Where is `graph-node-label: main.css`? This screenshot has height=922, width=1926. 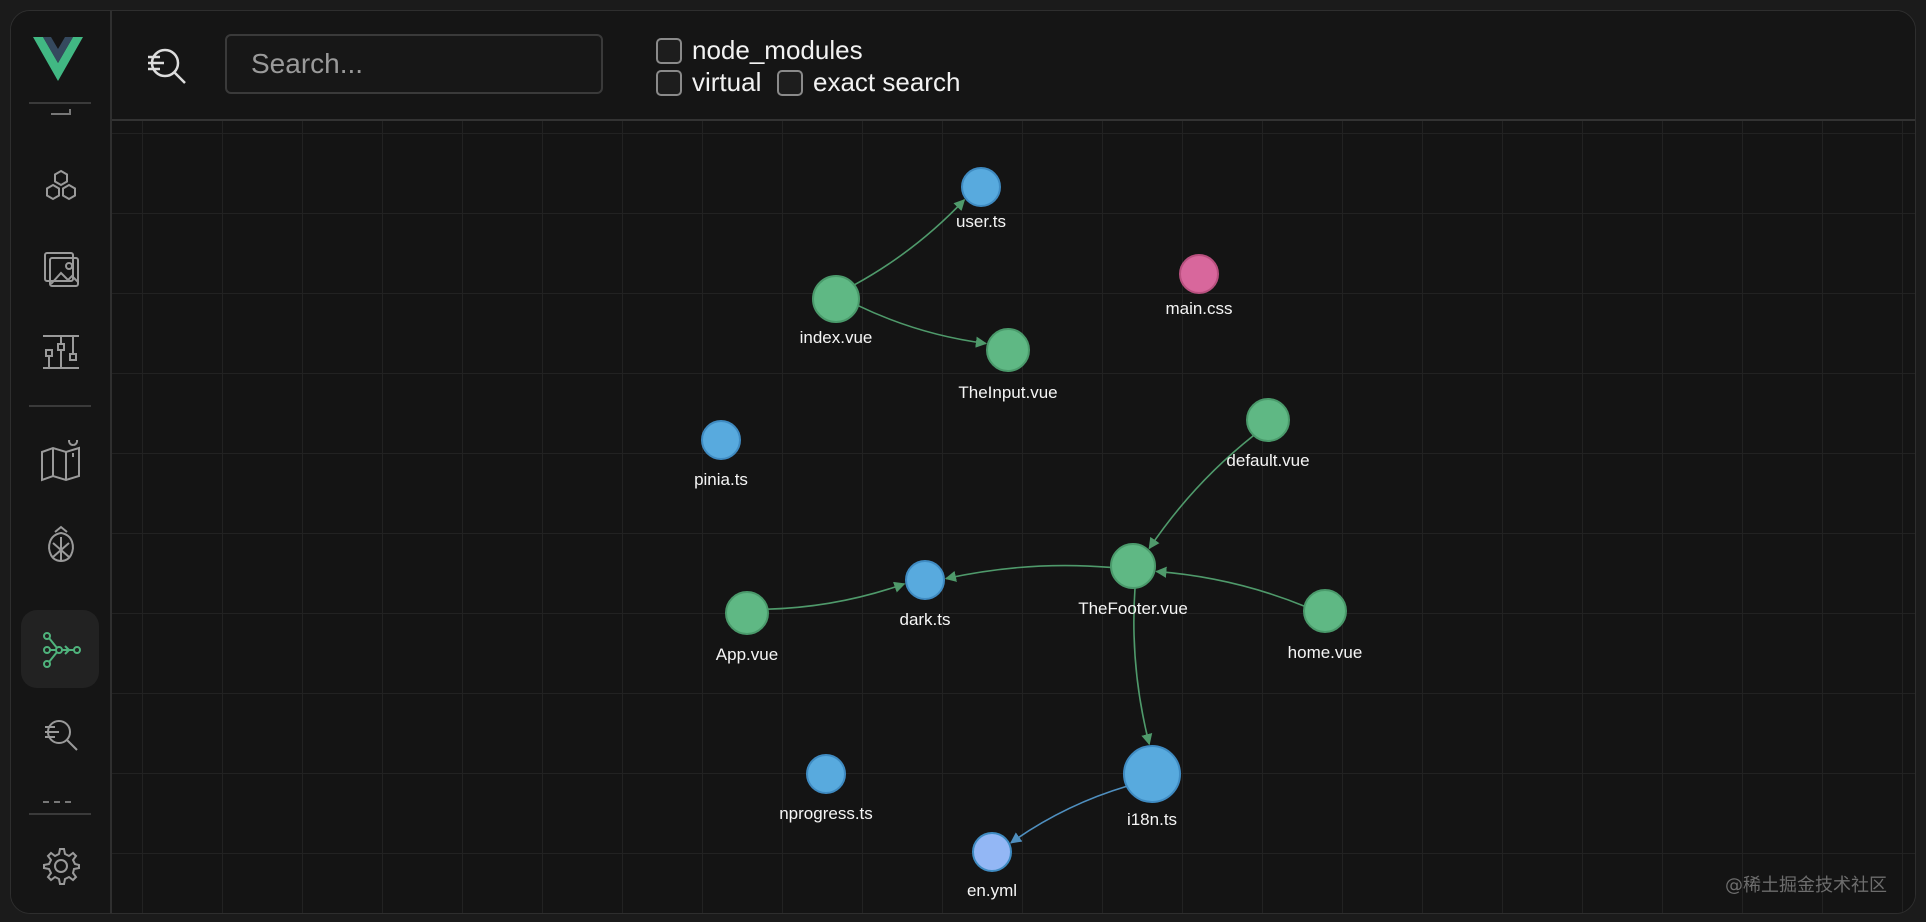
graph-node-label: main.css is located at coordinates (1198, 308).